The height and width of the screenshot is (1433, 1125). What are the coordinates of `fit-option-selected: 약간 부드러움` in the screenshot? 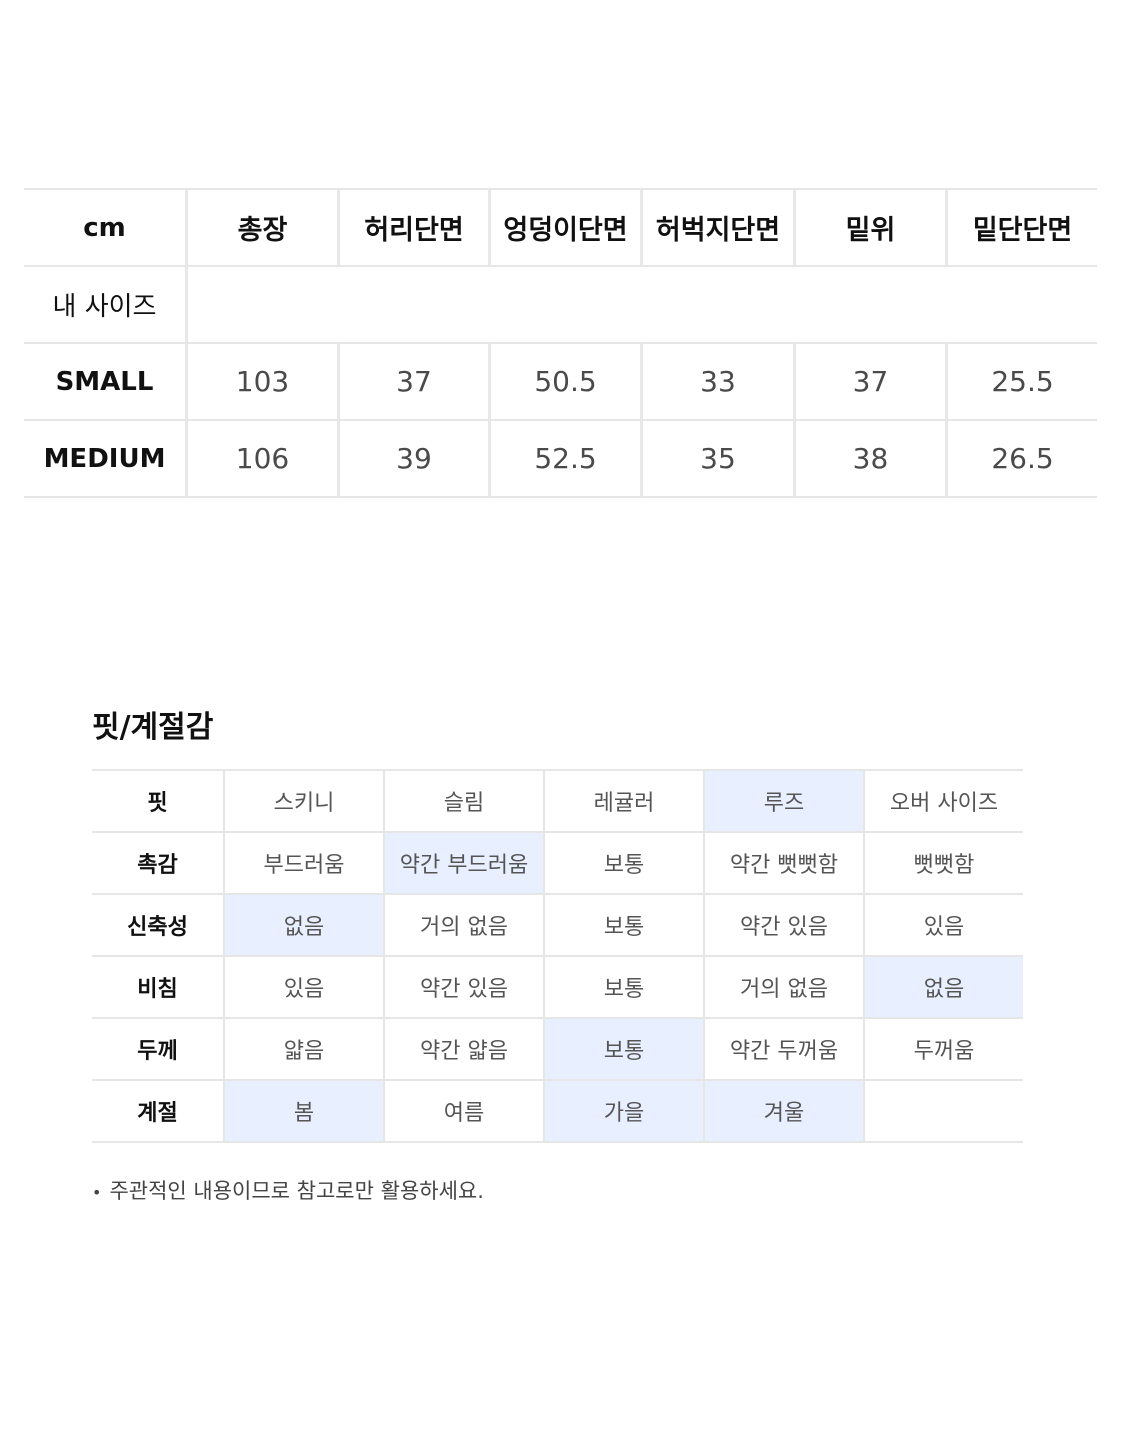 It's located at (463, 862).